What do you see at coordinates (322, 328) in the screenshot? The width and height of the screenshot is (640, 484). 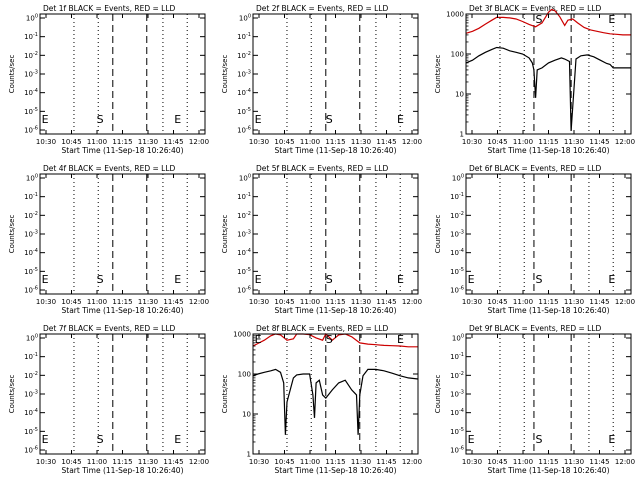 I see `panel-title: Det 8f BLACK = Events, RED = LLD` at bounding box center [322, 328].